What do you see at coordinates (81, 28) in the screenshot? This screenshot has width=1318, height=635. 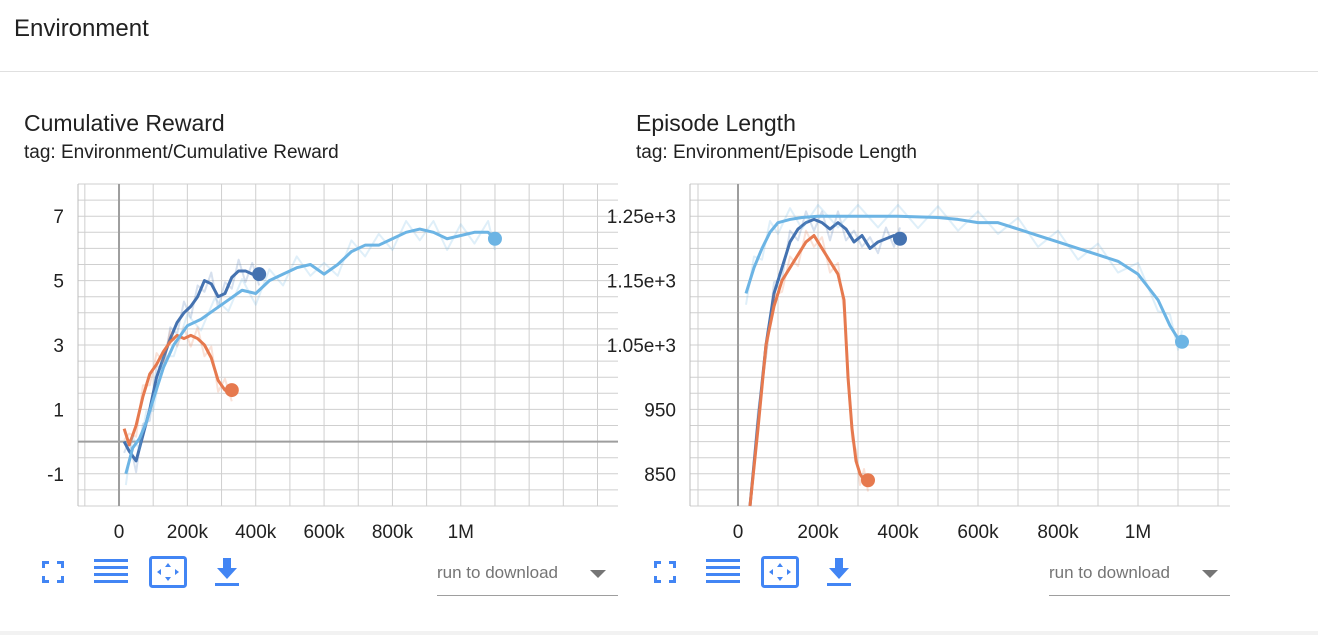 I see `section-title: Environment` at bounding box center [81, 28].